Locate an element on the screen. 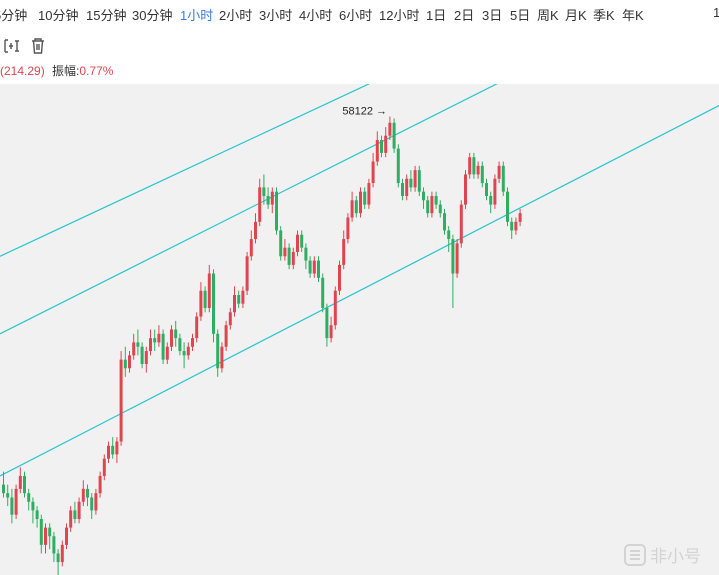  timeframe-tab-6: 3小时 is located at coordinates (276, 15).